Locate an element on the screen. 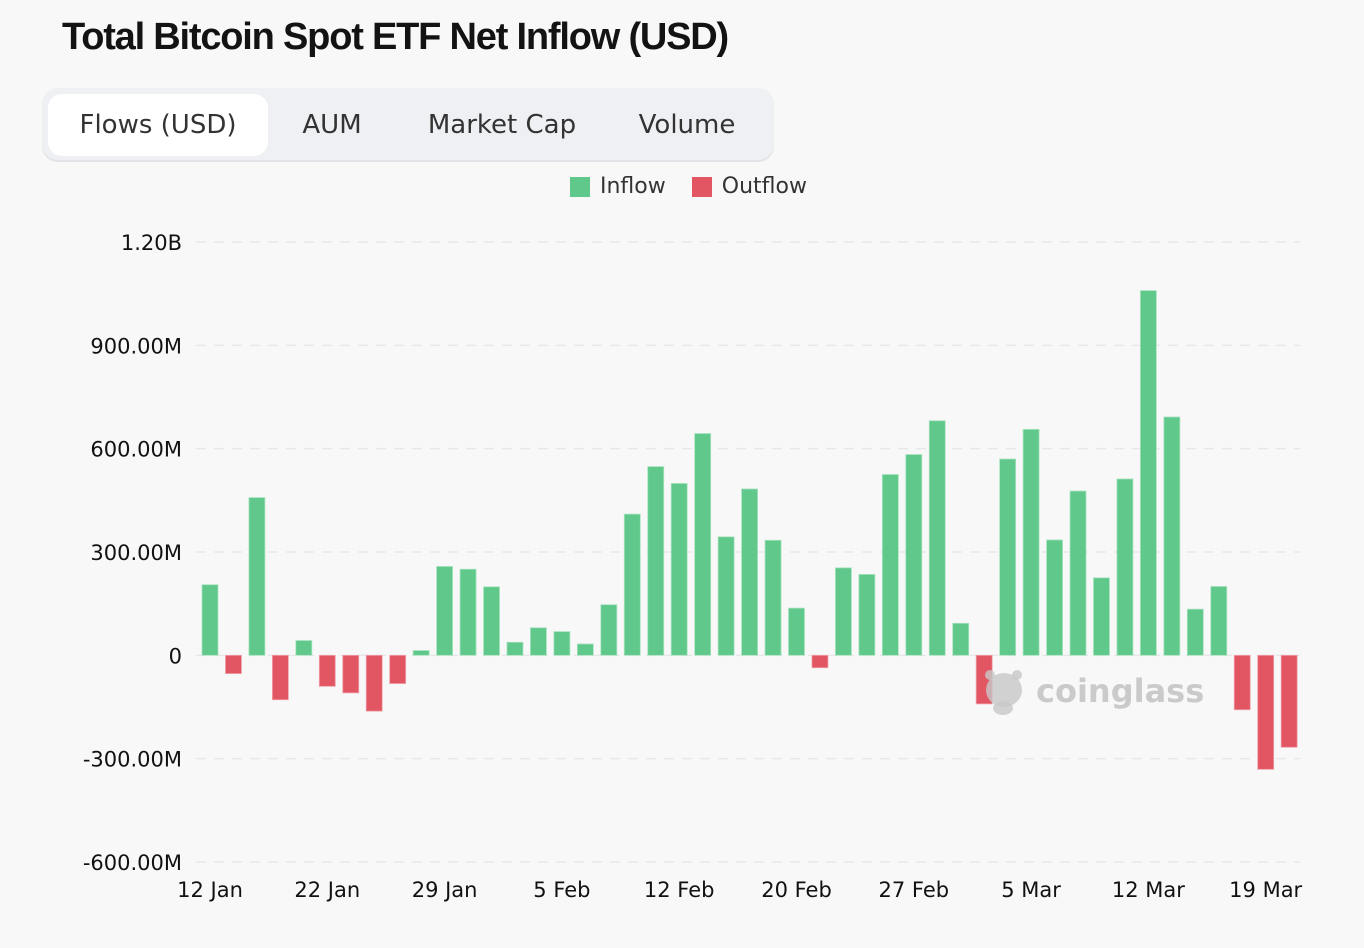  x-tick-label: 22 Jan is located at coordinates (327, 890).